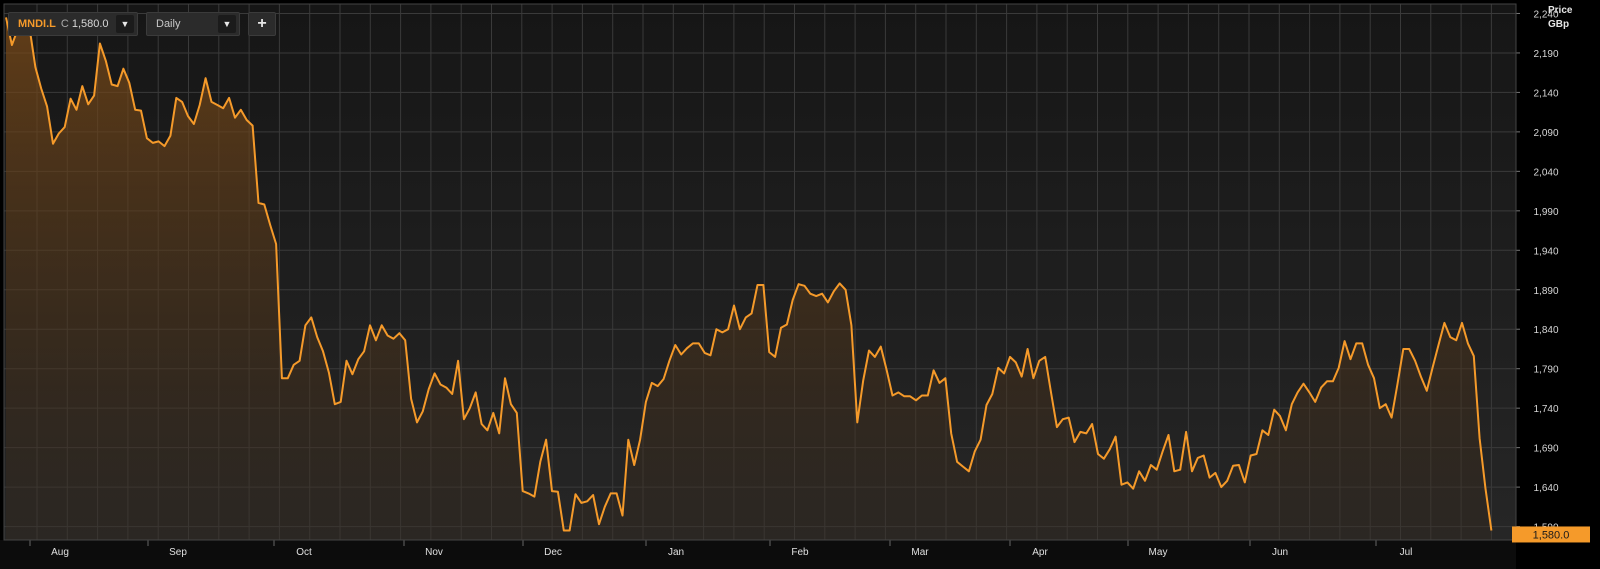 The width and height of the screenshot is (1600, 569). Describe the element at coordinates (1545, 212) in the screenshot. I see `y-tick-label: 1,990` at that location.